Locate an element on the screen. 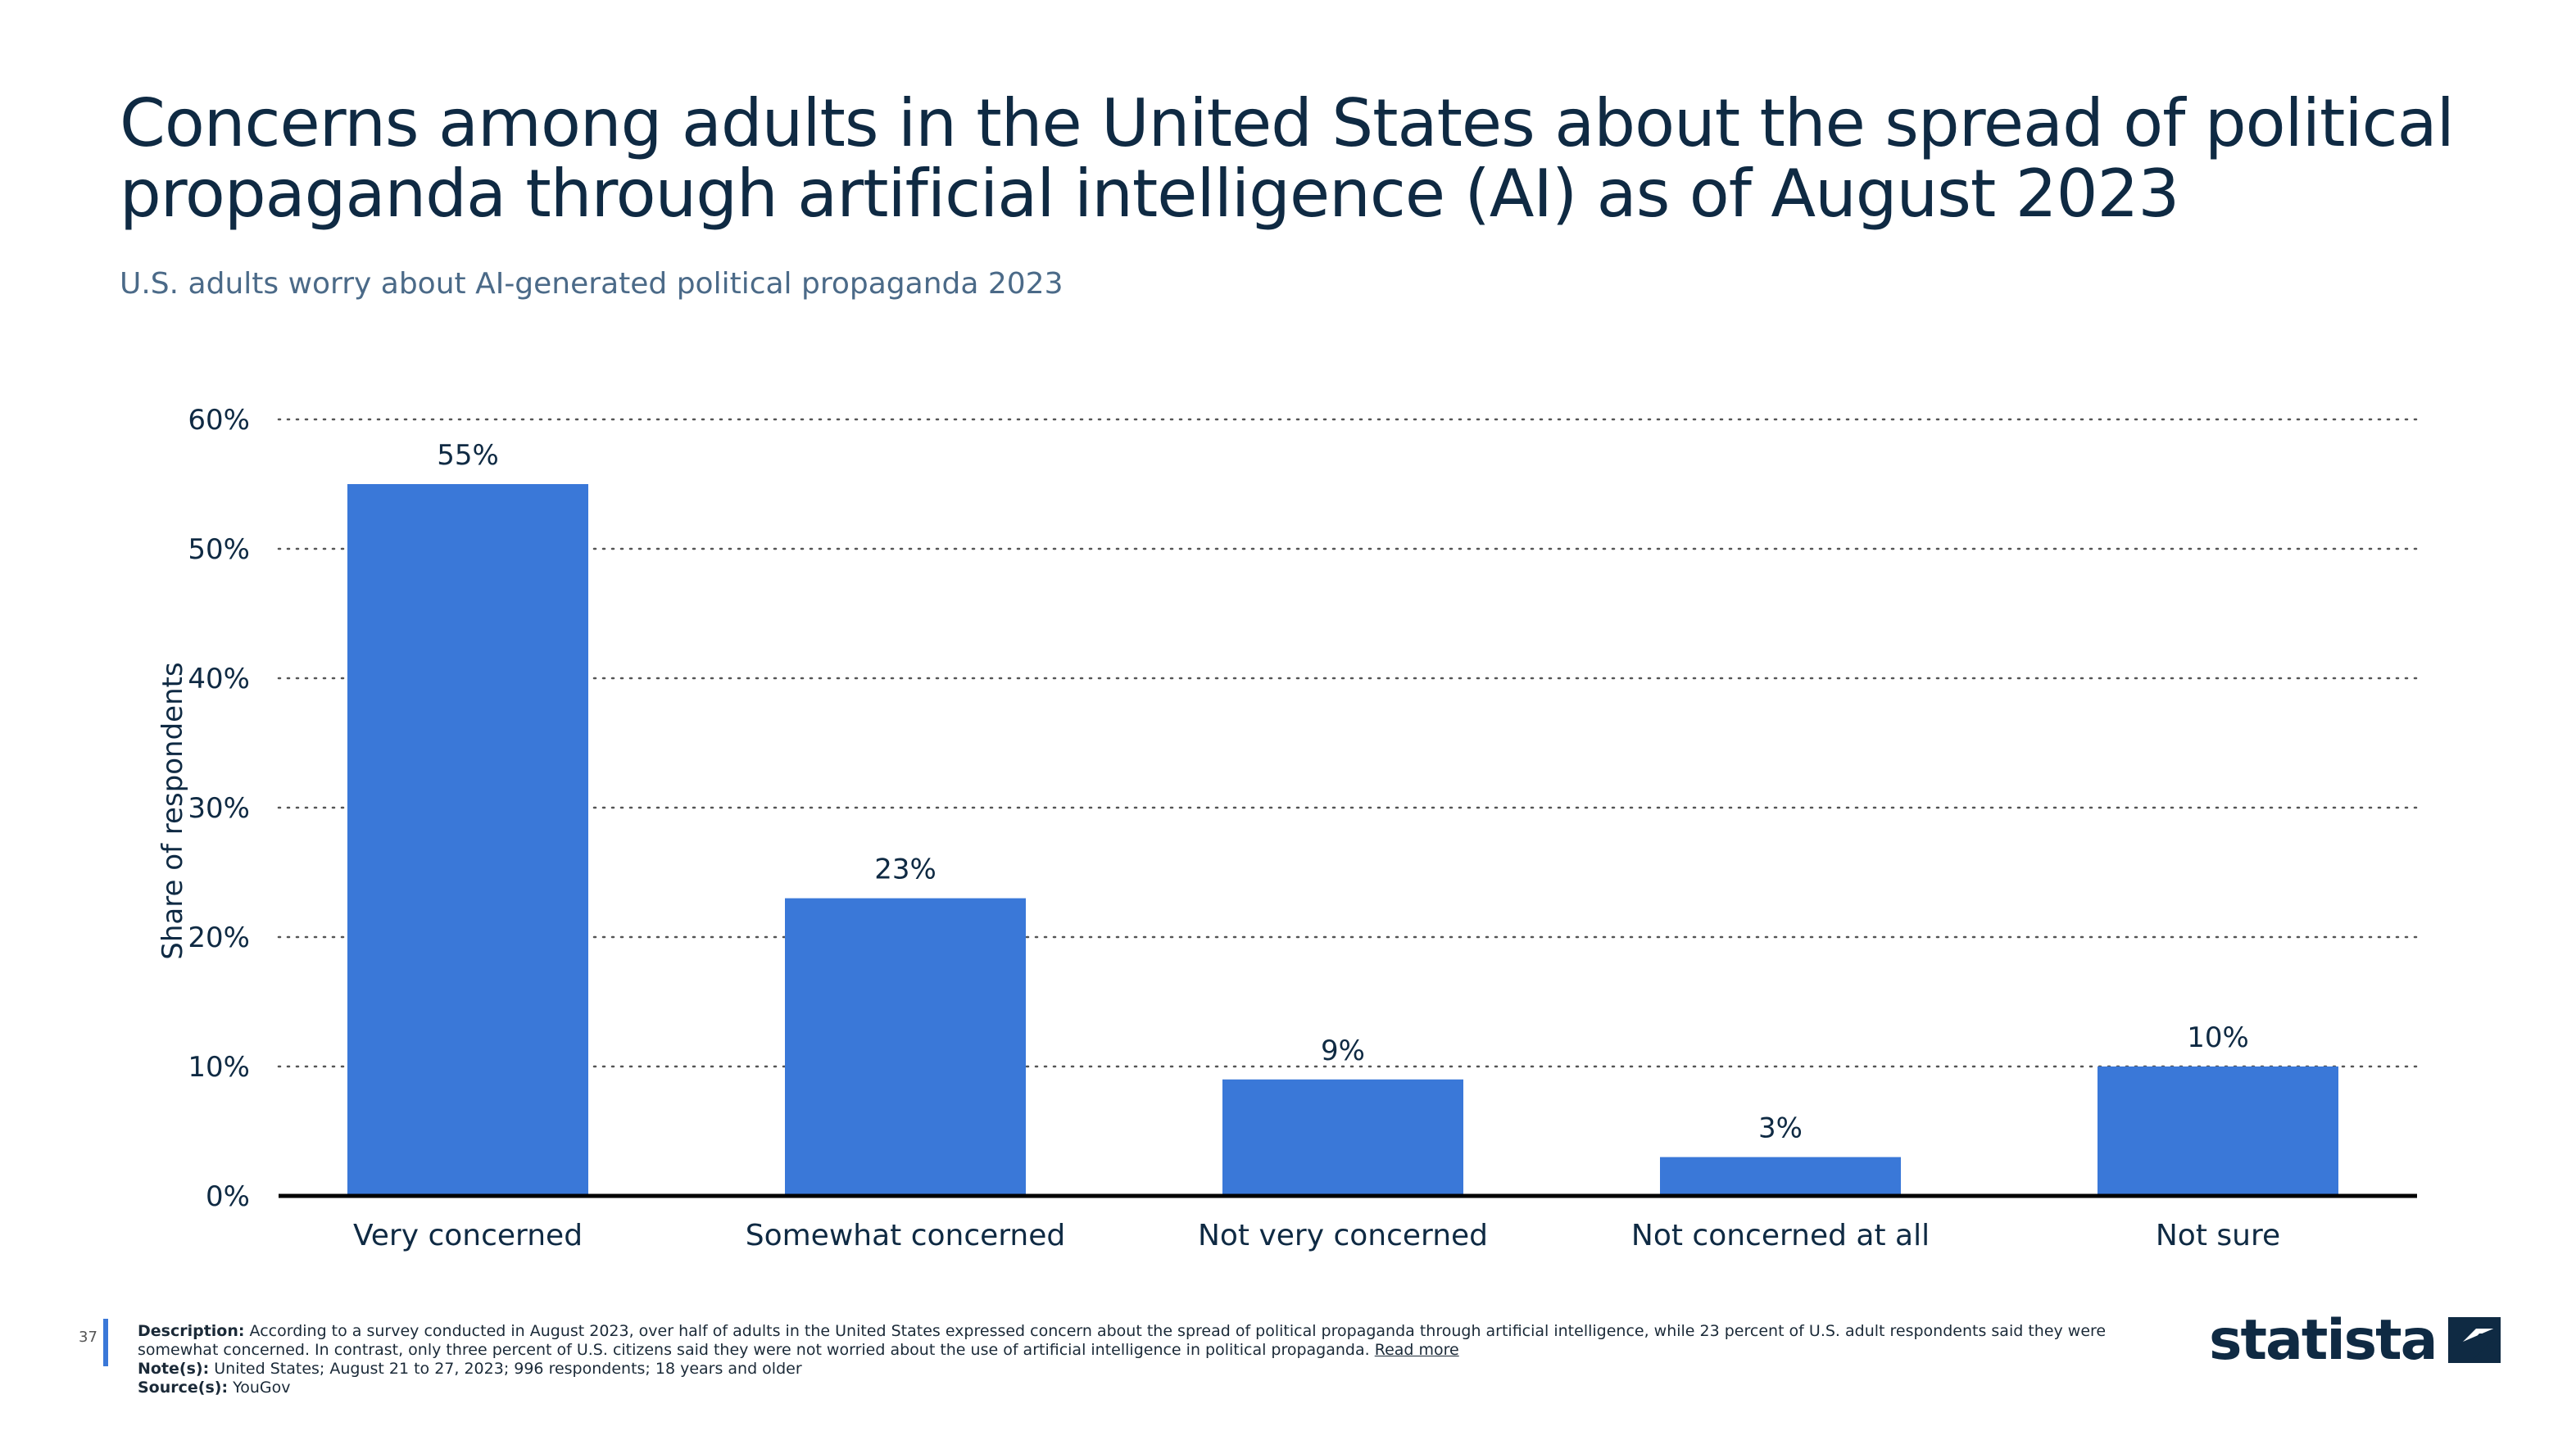 This screenshot has width=2576, height=1440. statista-logo-icon is located at coordinates (2474, 1340).